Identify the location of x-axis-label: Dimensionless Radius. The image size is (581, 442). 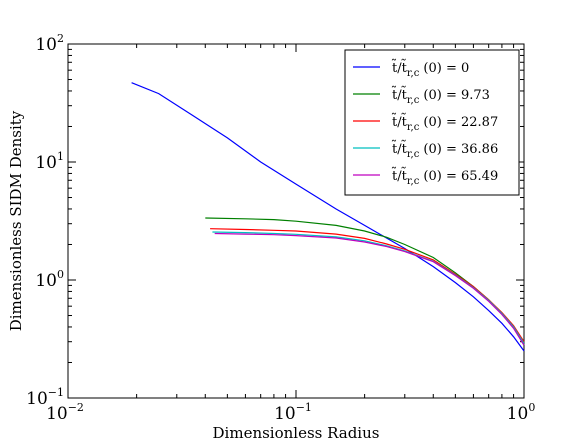
(296, 433).